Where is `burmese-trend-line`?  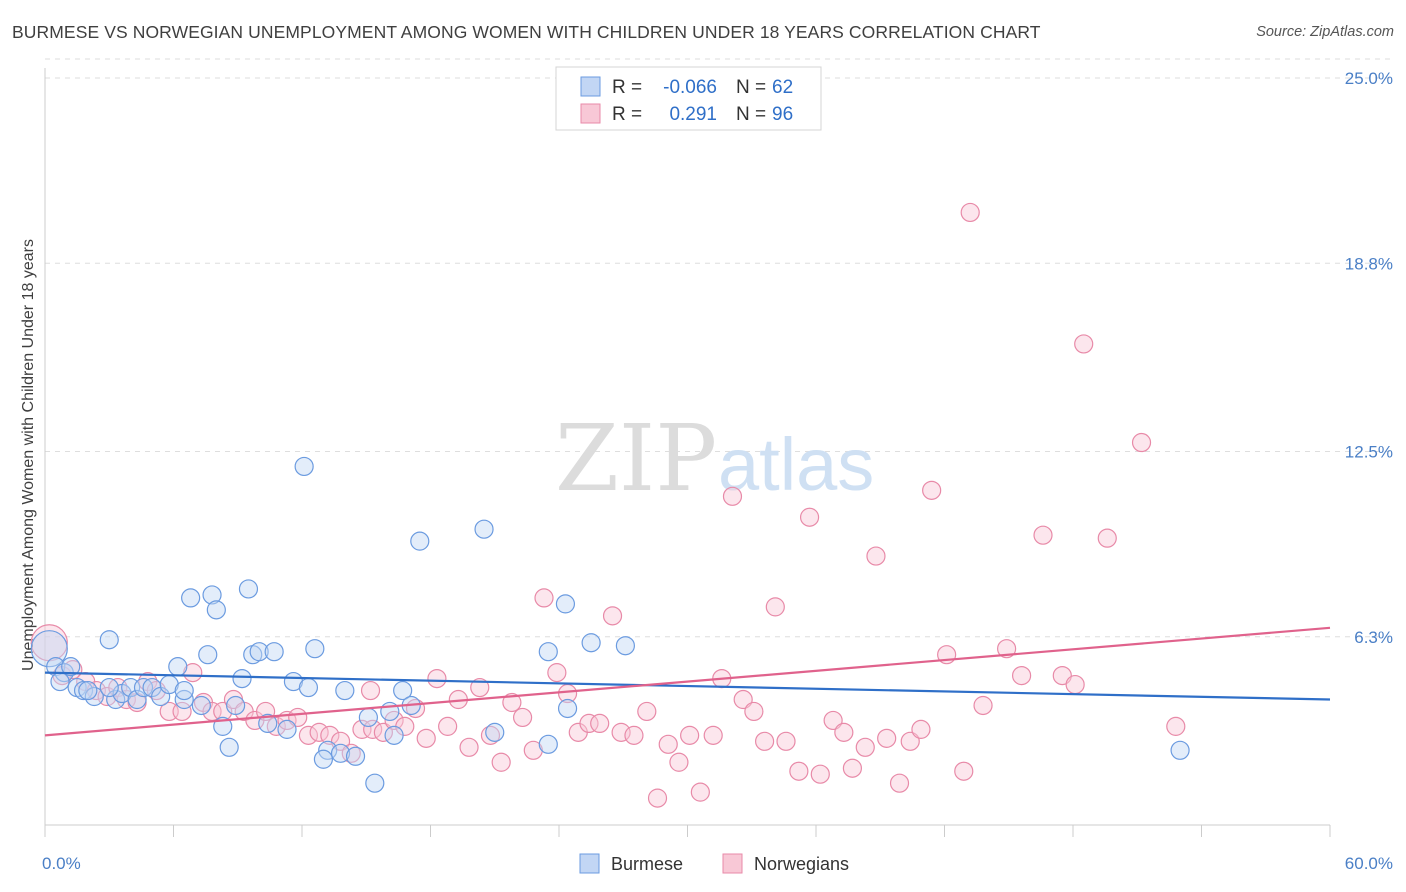 burmese-trend-line is located at coordinates (687, 686).